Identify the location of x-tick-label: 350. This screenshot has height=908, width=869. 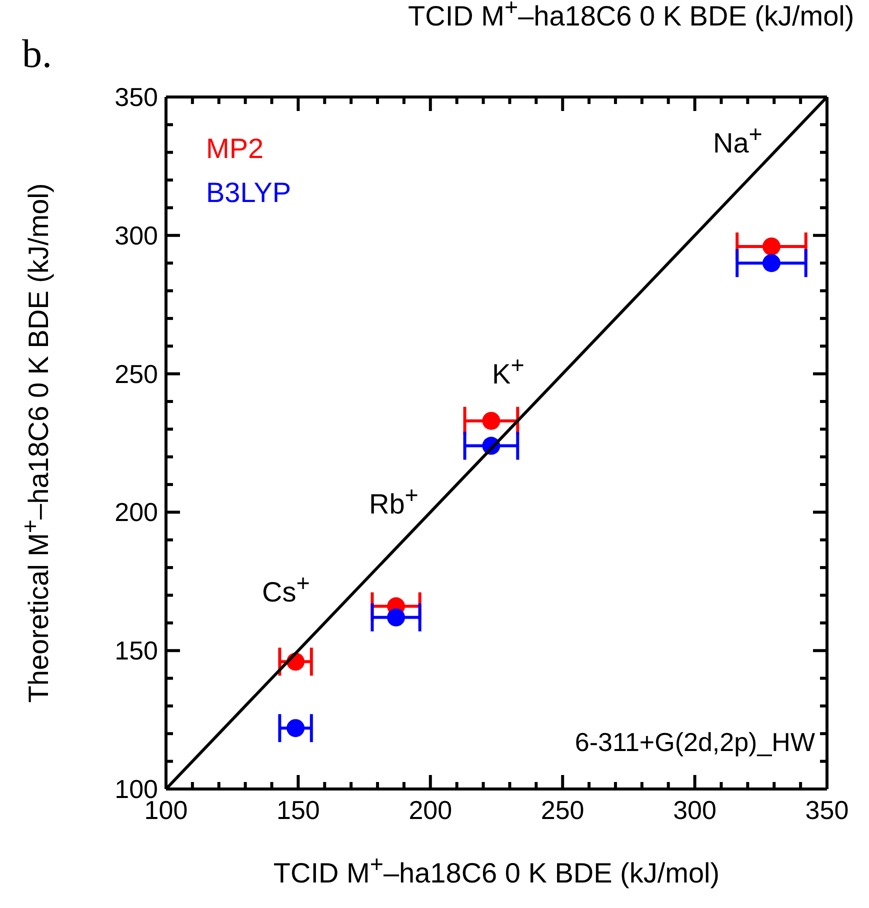
(827, 810).